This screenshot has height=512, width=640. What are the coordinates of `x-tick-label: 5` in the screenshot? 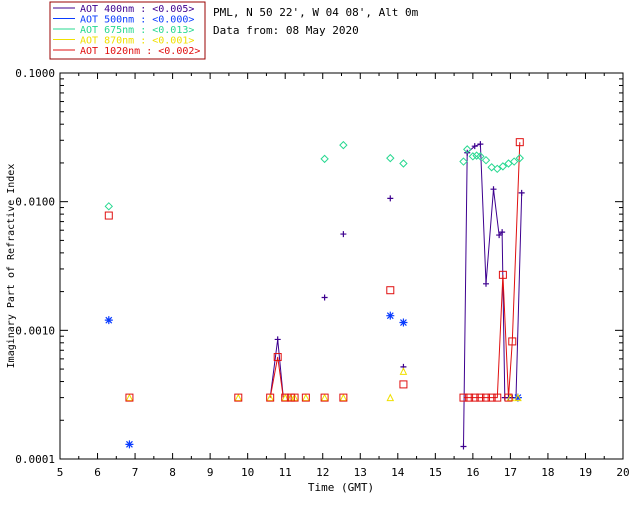 It's located at (60, 472).